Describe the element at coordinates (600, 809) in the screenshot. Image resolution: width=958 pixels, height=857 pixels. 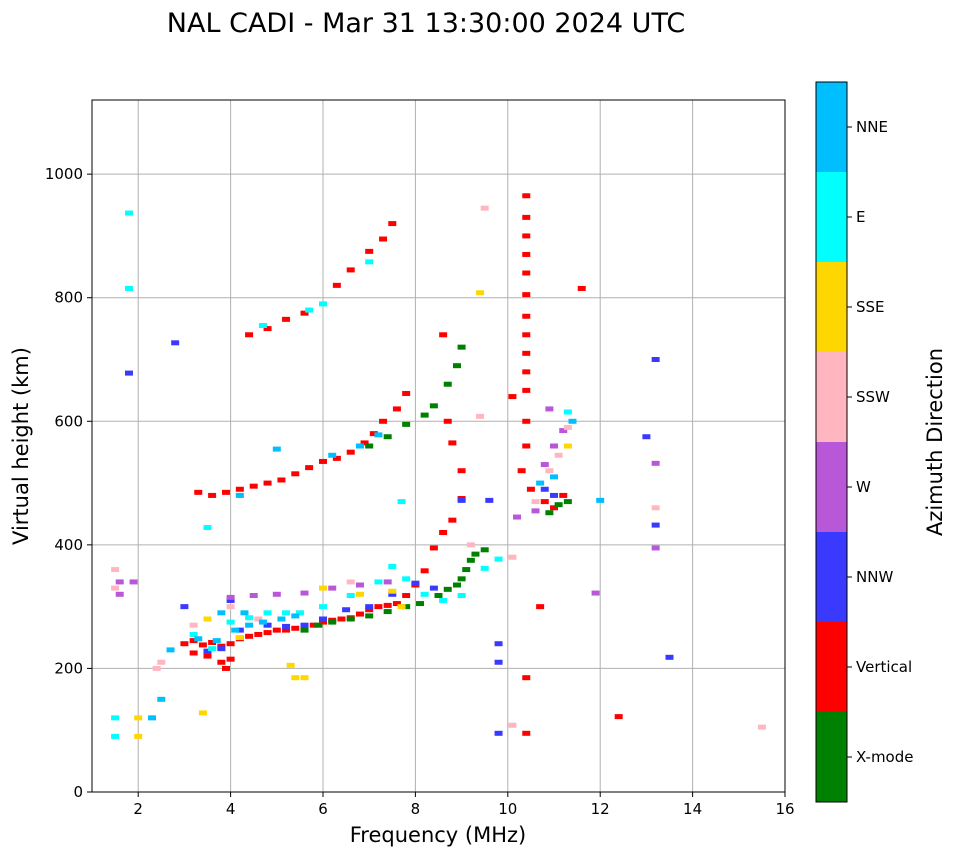
I see `x-tick-label: 12` at that location.